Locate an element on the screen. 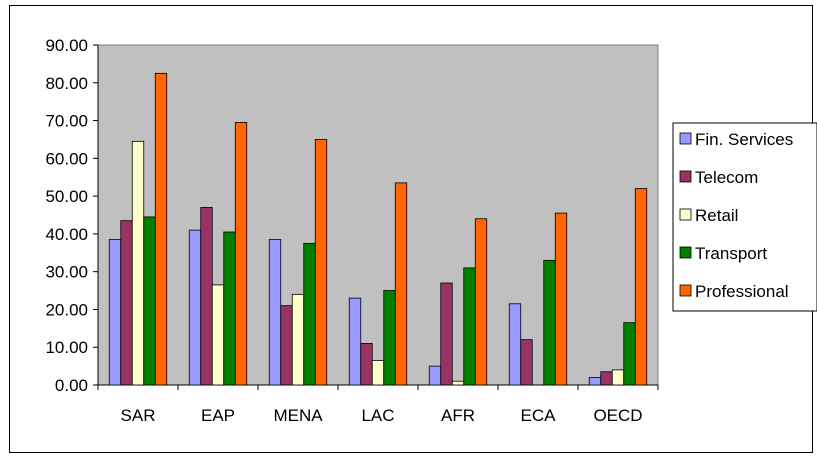 The width and height of the screenshot is (817, 457). legend-label: Professional is located at coordinates (742, 291).